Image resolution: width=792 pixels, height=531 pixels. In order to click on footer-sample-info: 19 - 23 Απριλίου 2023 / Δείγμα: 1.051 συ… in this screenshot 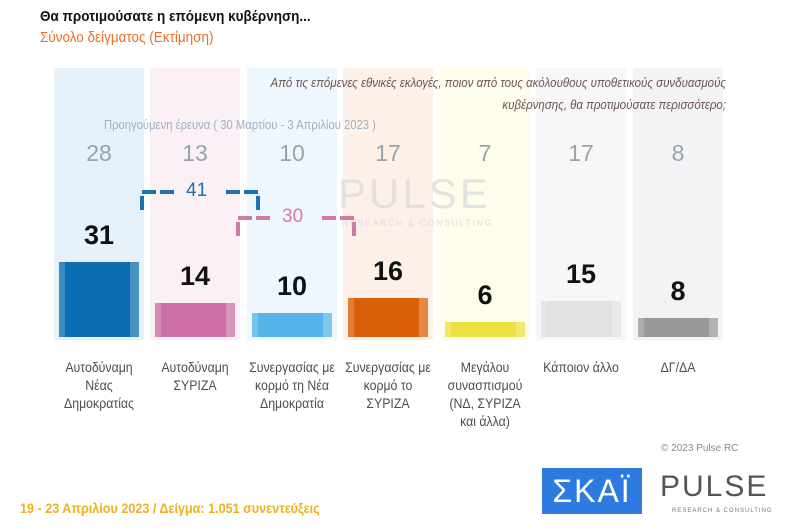, I will do `click(170, 508)`.